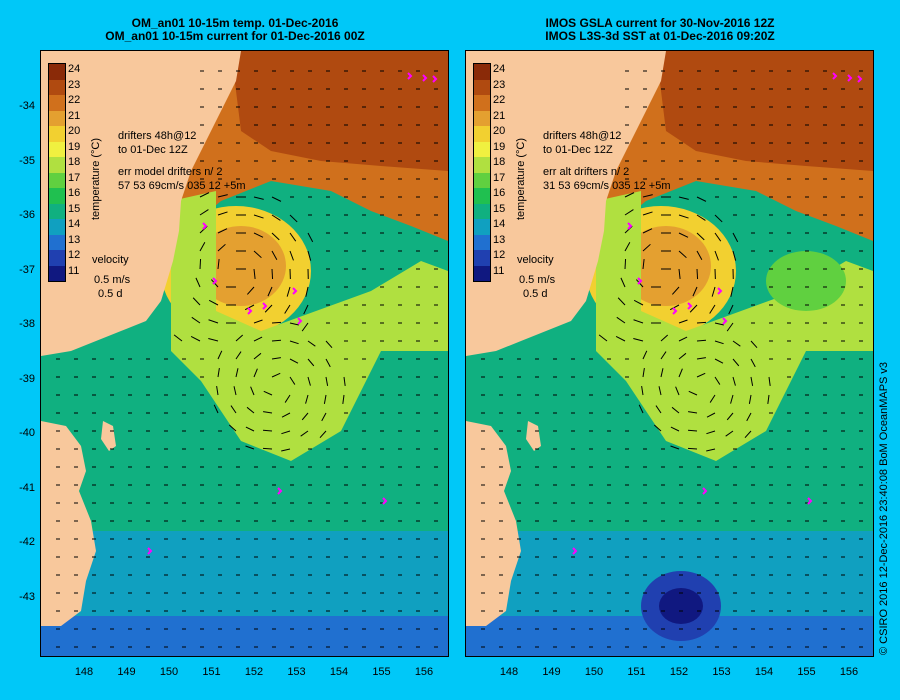 This screenshot has width=900, height=700. Describe the element at coordinates (296, 672) in the screenshot. I see `longitude-tick: 153` at that location.